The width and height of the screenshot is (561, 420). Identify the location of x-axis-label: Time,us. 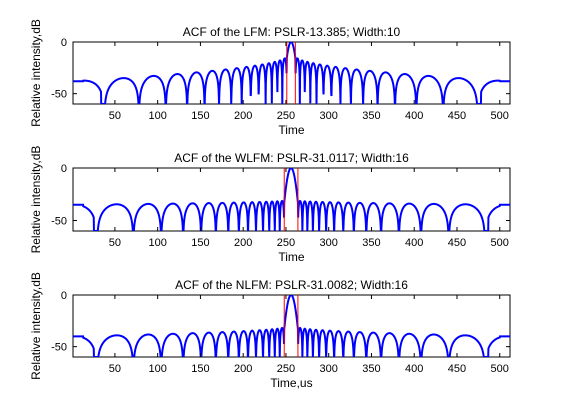
(291, 383).